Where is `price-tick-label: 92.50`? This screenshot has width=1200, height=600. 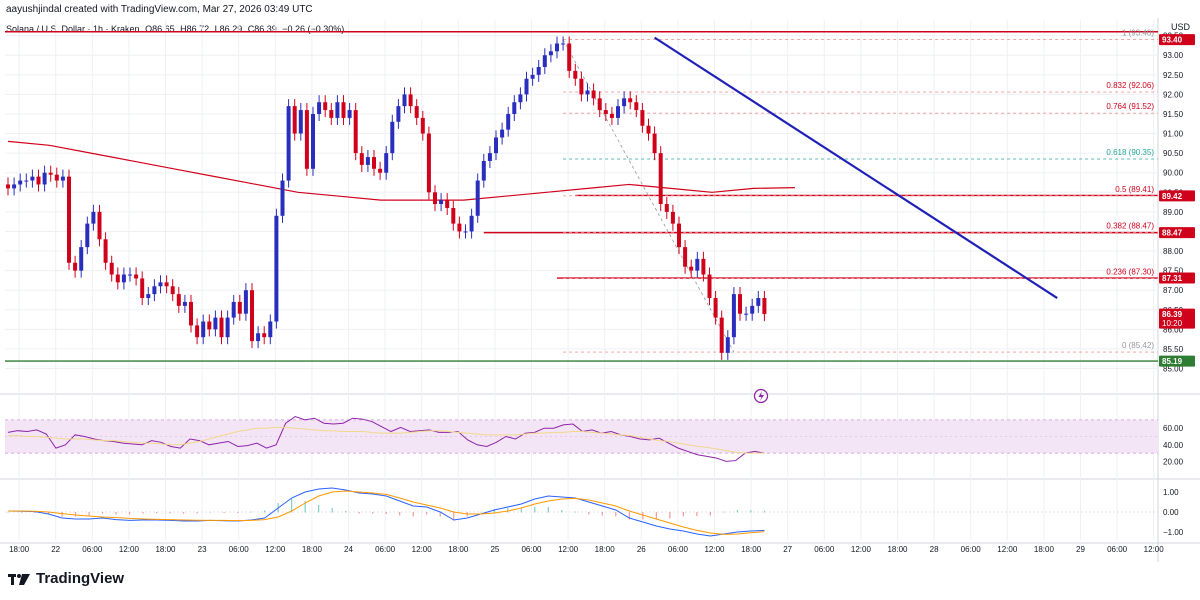 price-tick-label: 92.50 is located at coordinates (1173, 75).